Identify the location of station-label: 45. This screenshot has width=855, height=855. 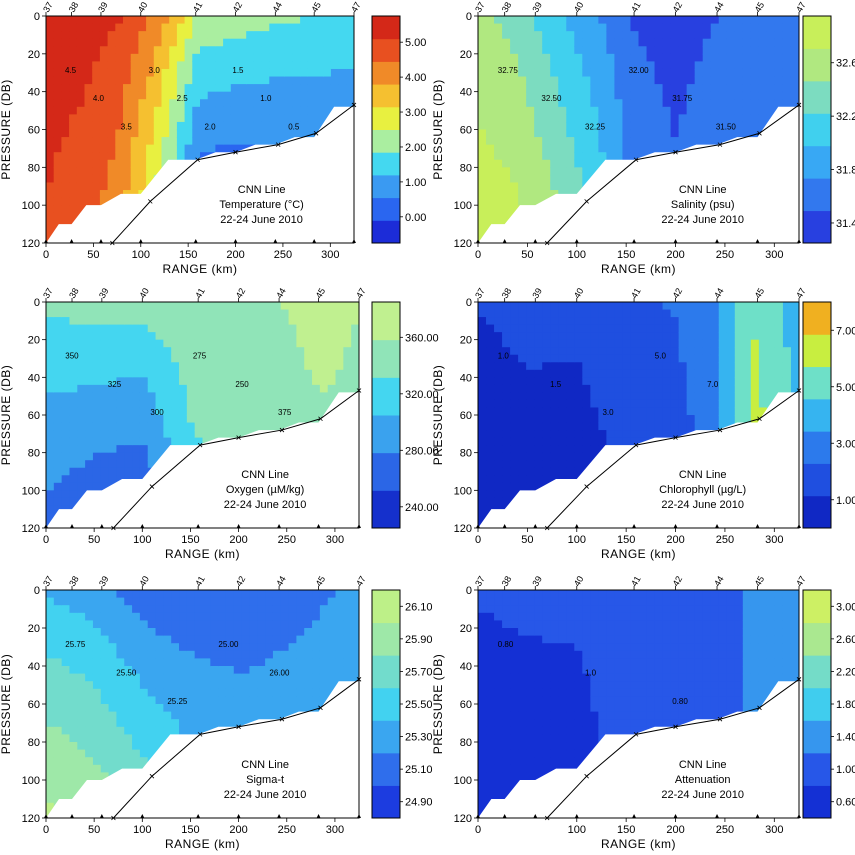
(316, 7).